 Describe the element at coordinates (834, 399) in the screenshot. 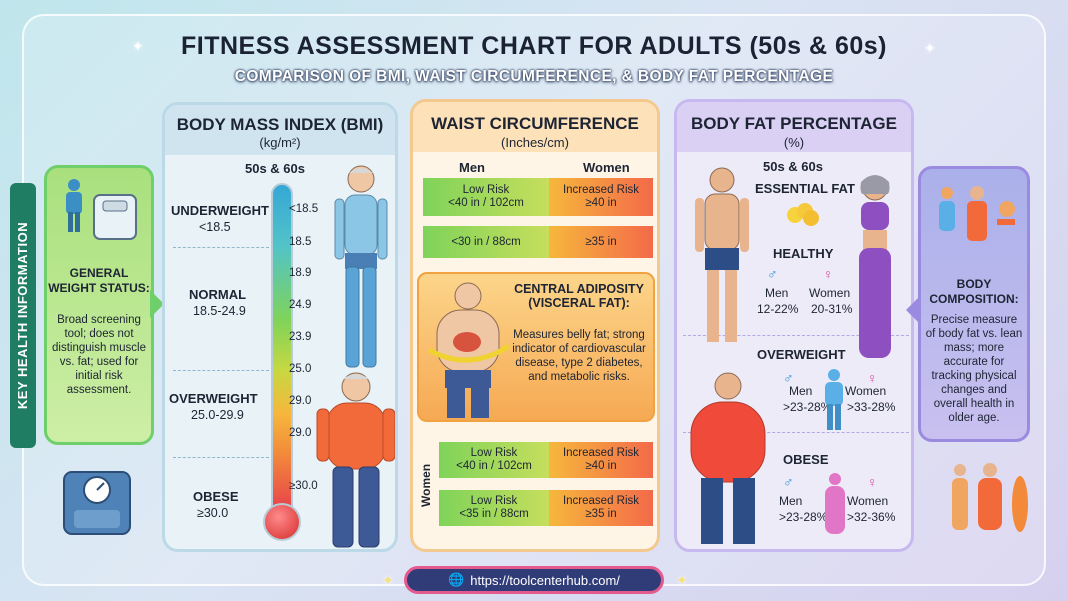

I see `small-man-figure` at that location.